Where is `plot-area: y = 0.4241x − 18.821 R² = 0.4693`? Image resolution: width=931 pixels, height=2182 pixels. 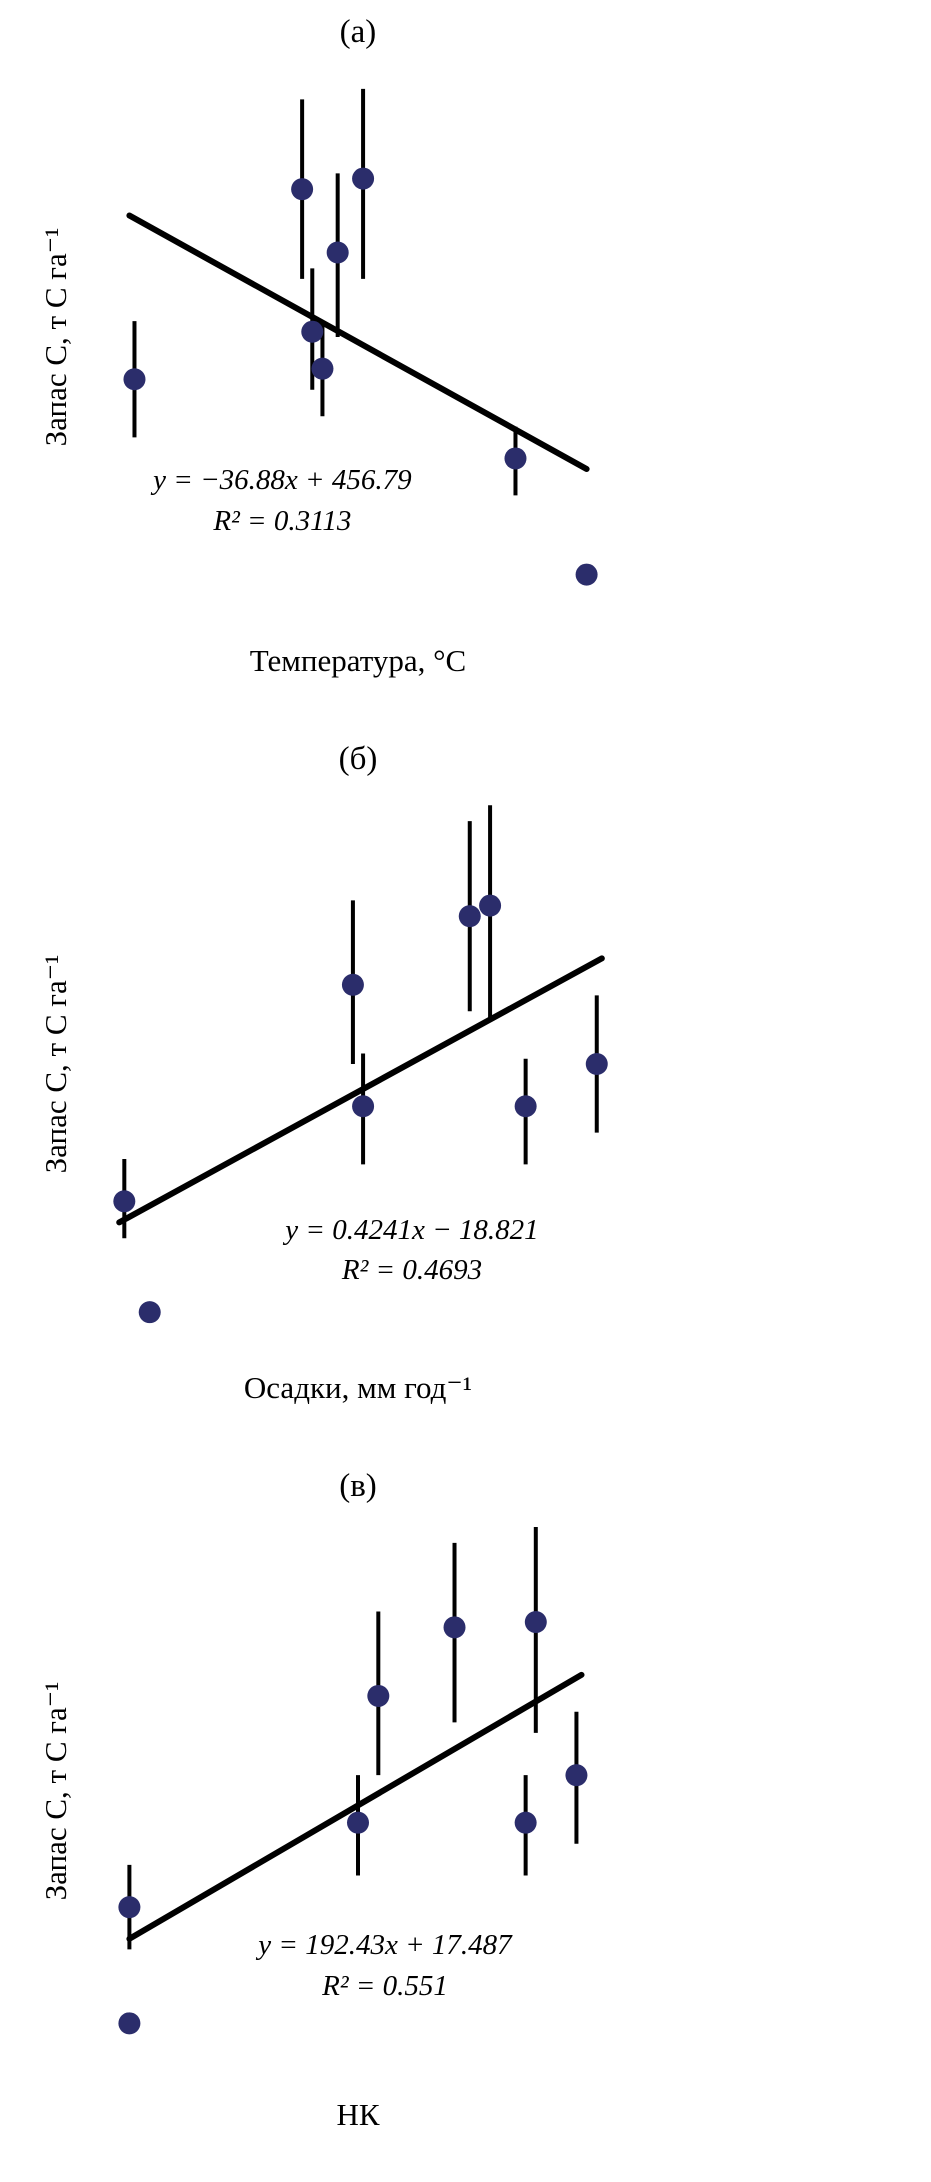
plot-area: y = 0.4241x − 18.821 R² = 0.4693 is located at coordinates (358, 1064).